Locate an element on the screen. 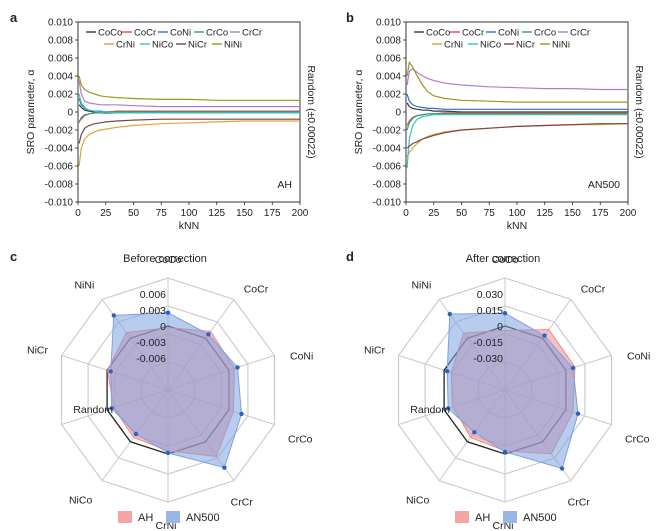 The width and height of the screenshot is (671, 531). radar-ring-label: -0.030 is located at coordinates (488, 359).